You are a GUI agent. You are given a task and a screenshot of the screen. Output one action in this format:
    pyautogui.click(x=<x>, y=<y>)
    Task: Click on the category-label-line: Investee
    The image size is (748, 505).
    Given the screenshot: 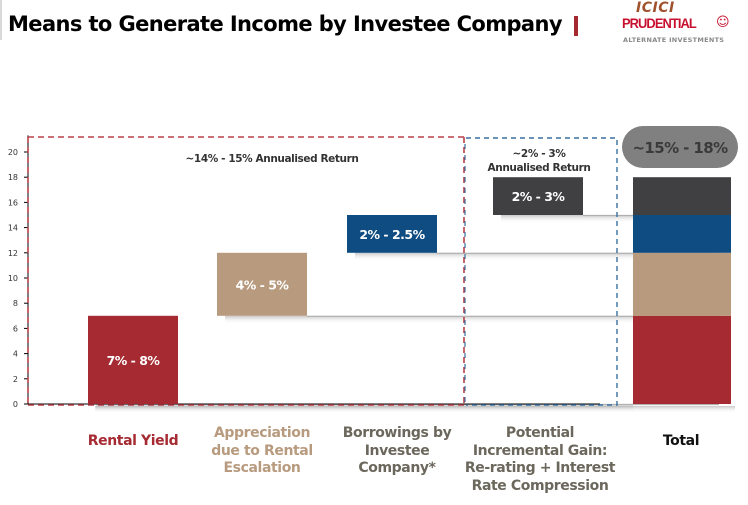 What is the action you would take?
    pyautogui.click(x=397, y=450)
    